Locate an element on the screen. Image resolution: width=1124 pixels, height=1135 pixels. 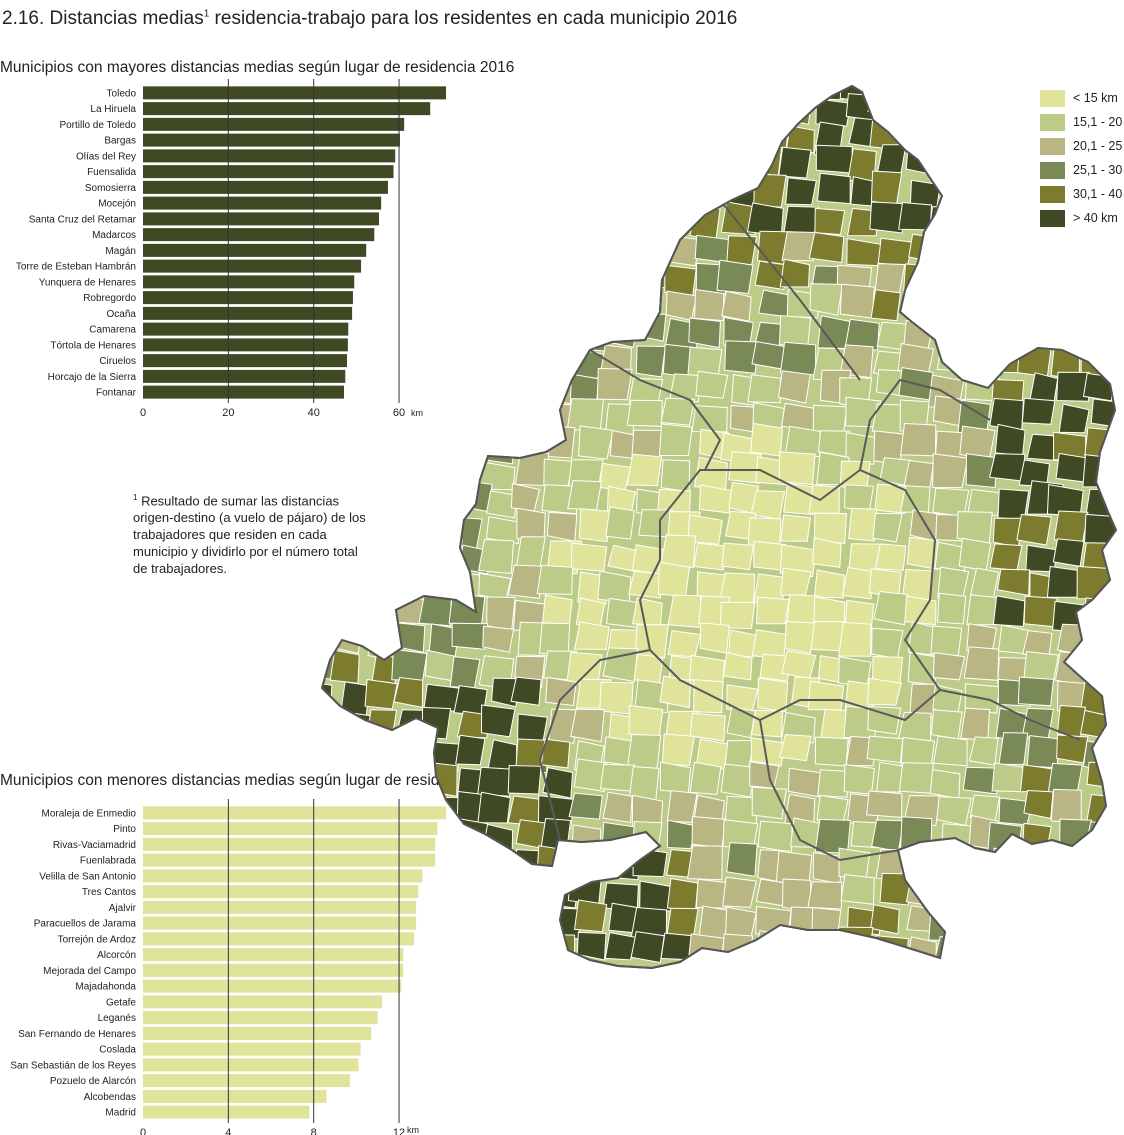
legend-item: > 40 km is located at coordinates (1081, 218).